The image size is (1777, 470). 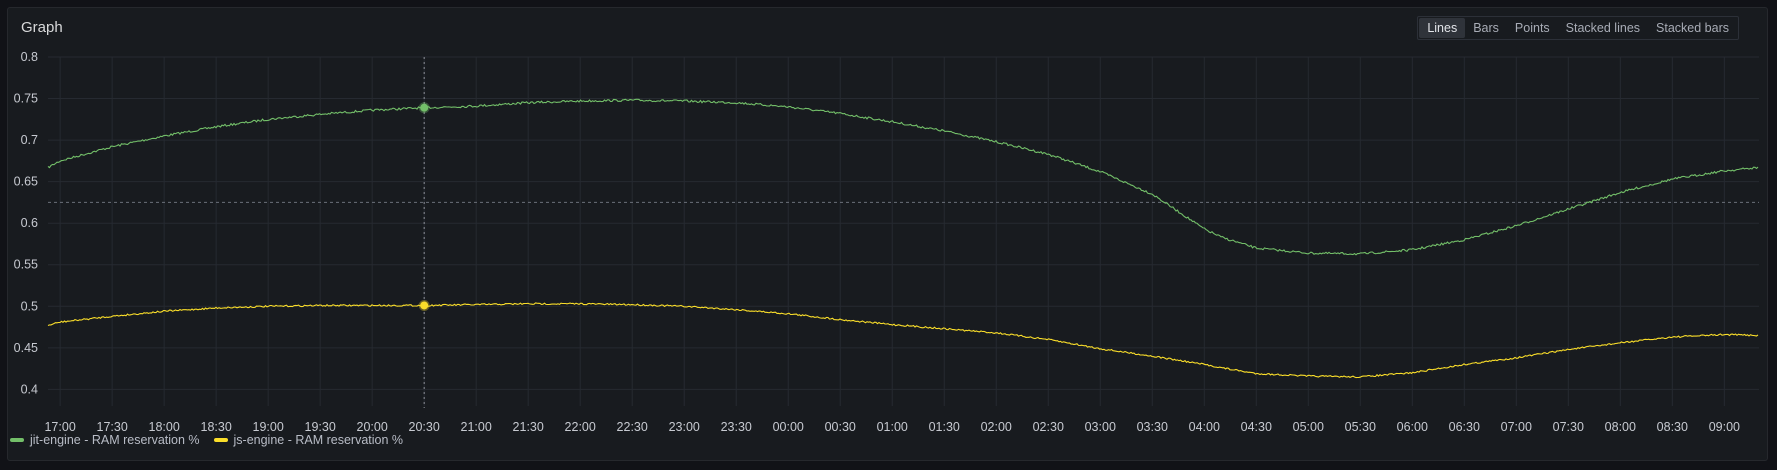 I want to click on y-axis: 0.4 0.45 0.5 0.55 0.6 0.65 0.7 0.75 0.8, so click(x=26, y=223).